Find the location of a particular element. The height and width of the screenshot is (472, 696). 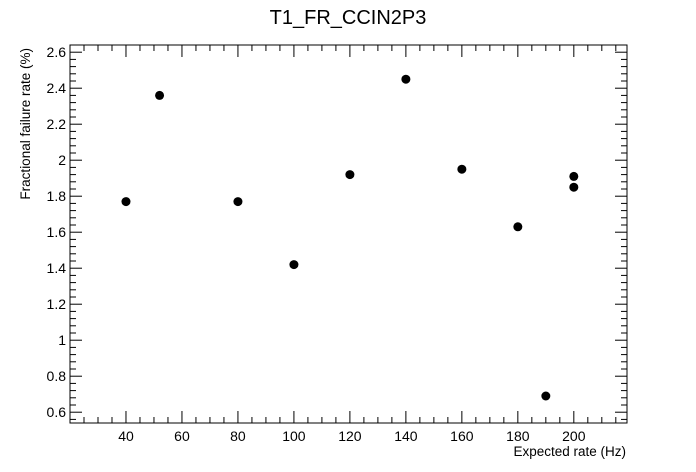

y-tick-label: 1.2 is located at coordinates (57, 304).